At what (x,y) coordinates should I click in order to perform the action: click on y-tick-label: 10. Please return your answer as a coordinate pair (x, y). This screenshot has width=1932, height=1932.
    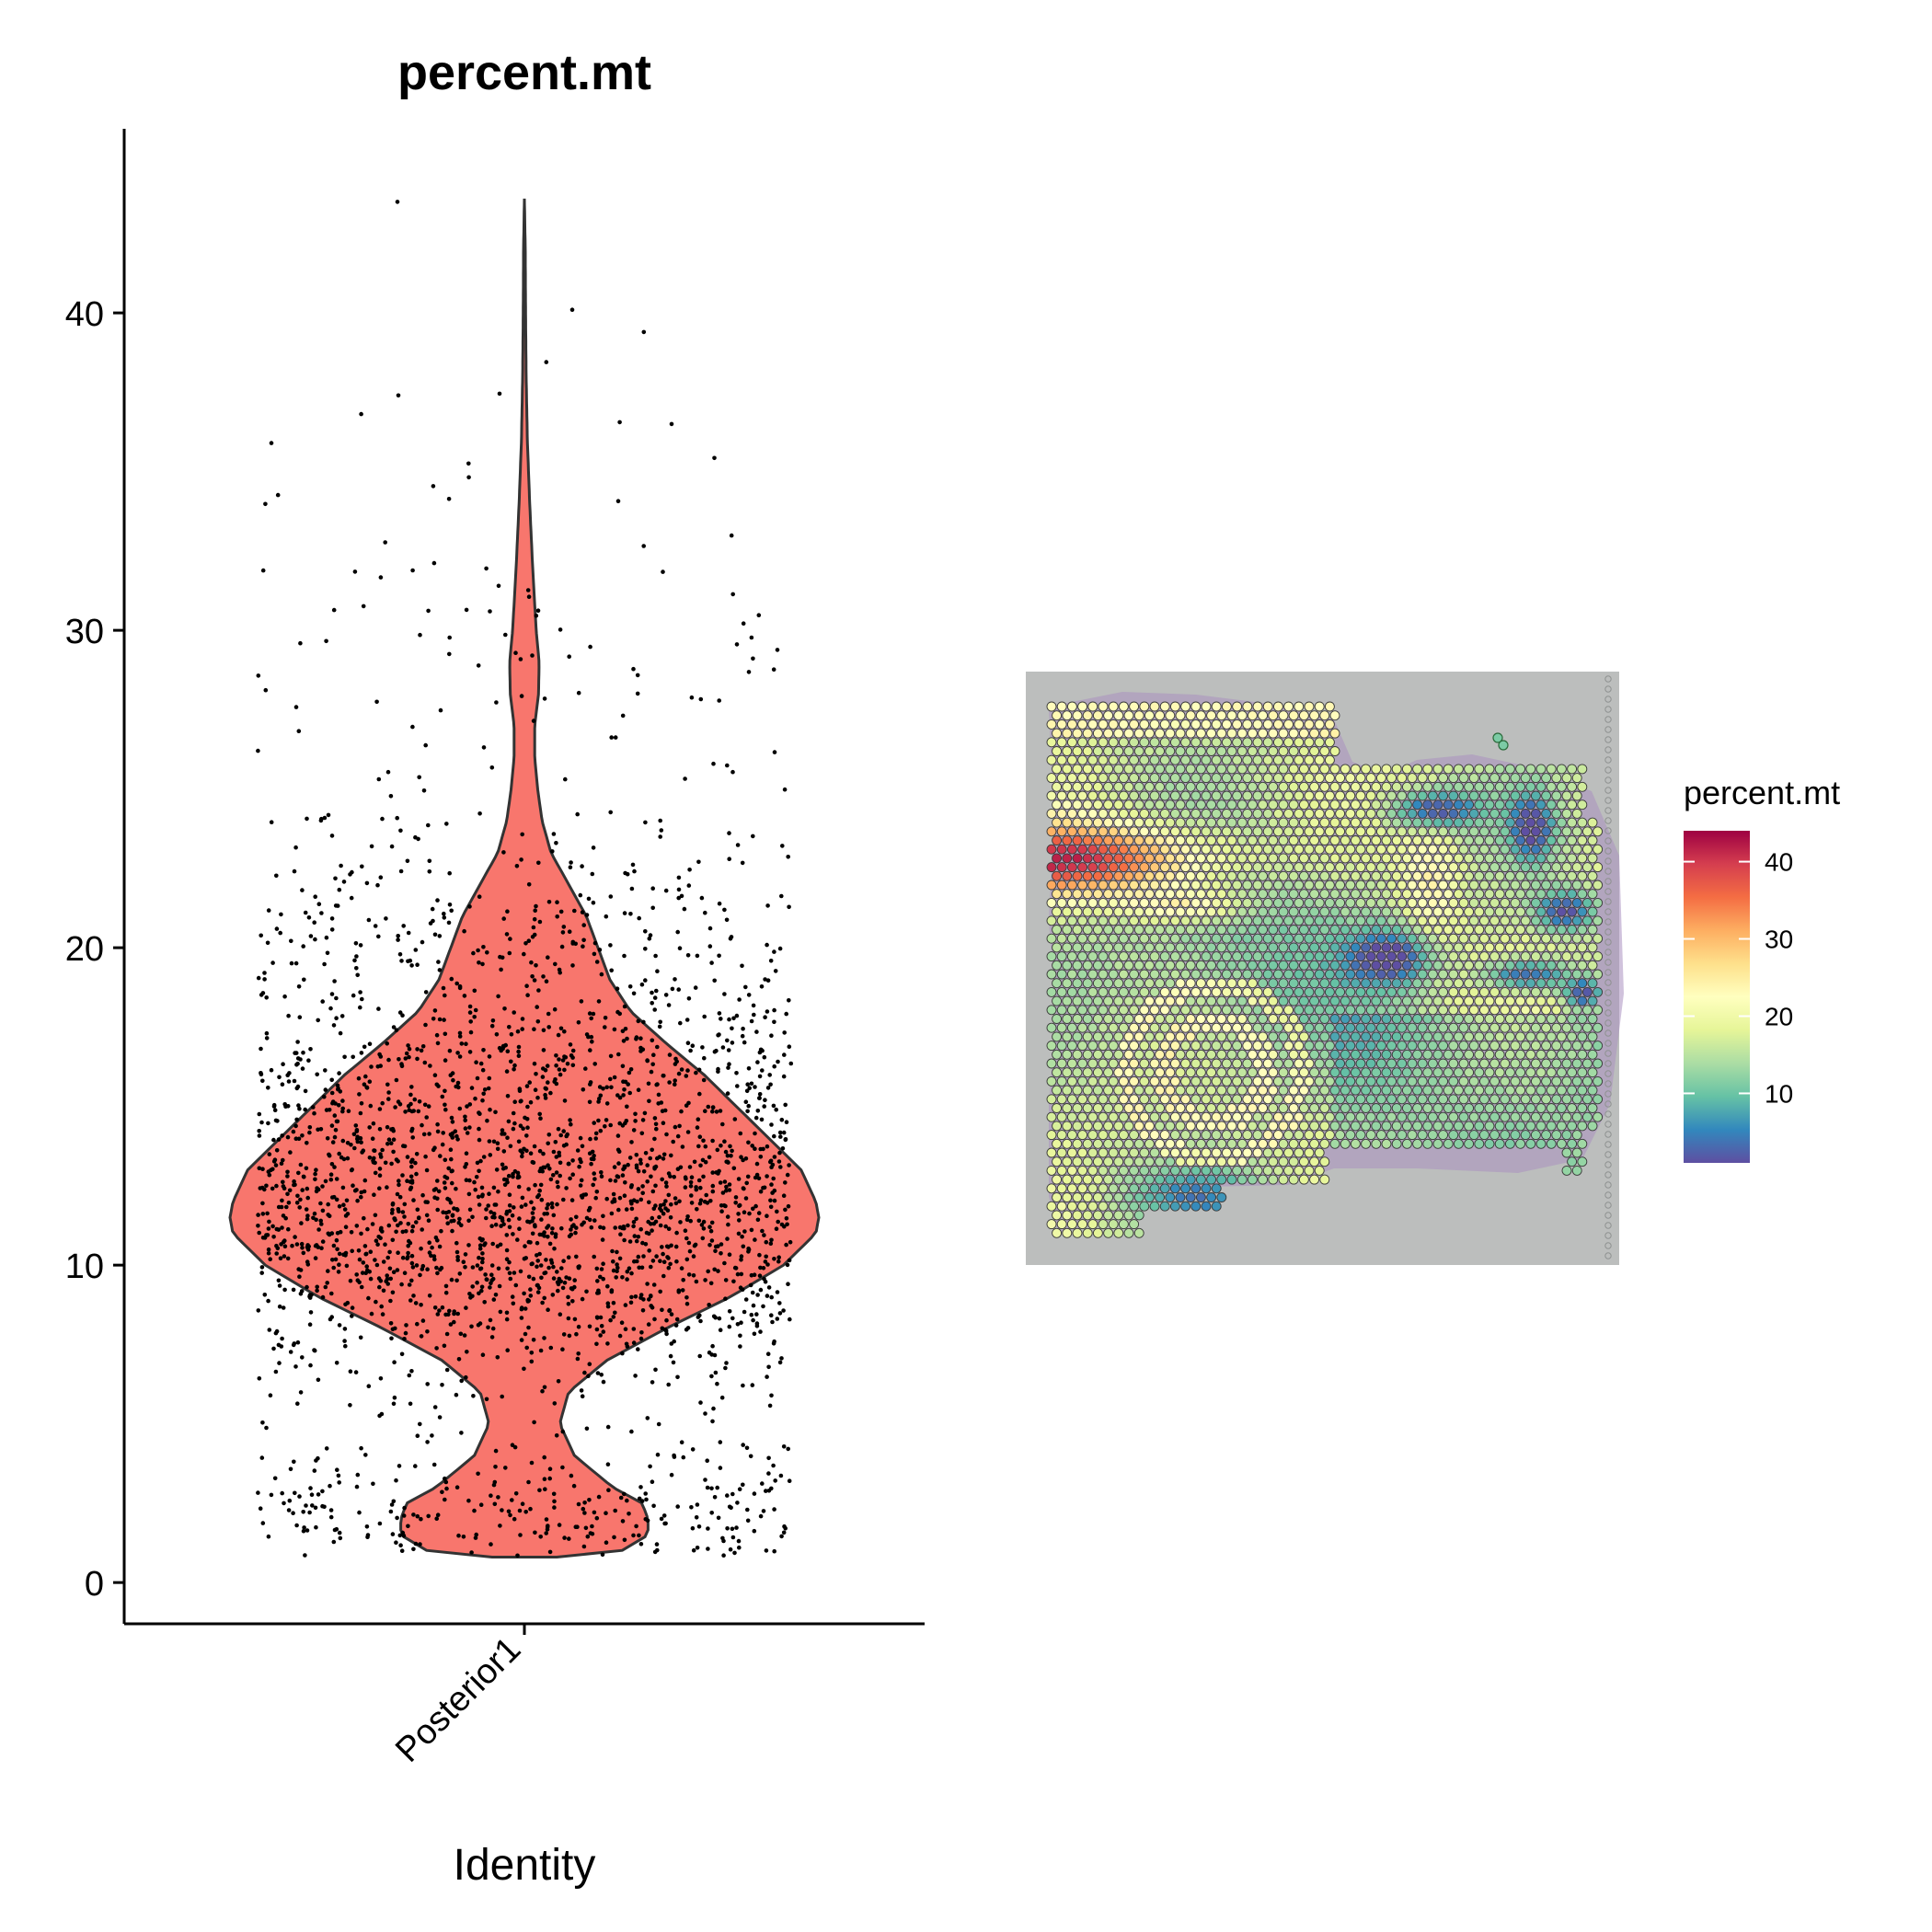
    Looking at the image, I should click on (84, 1267).